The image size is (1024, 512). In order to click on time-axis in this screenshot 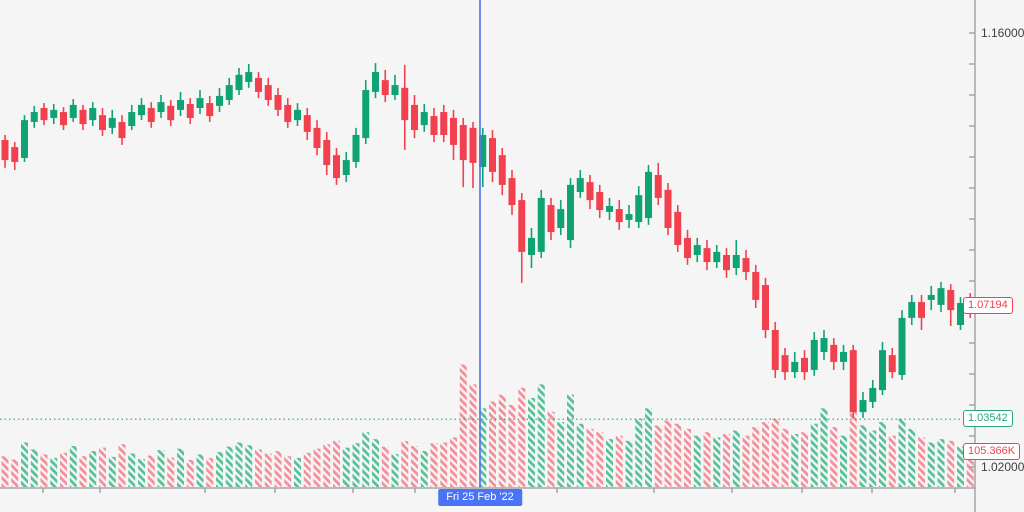, I will do `click(487, 490)`.